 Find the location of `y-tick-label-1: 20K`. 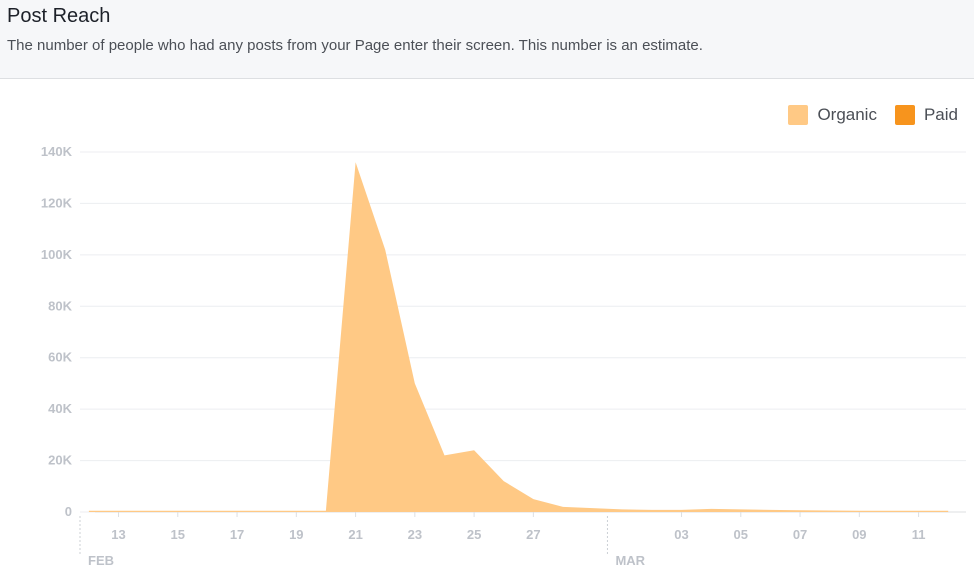

y-tick-label-1: 20K is located at coordinates (60, 460).